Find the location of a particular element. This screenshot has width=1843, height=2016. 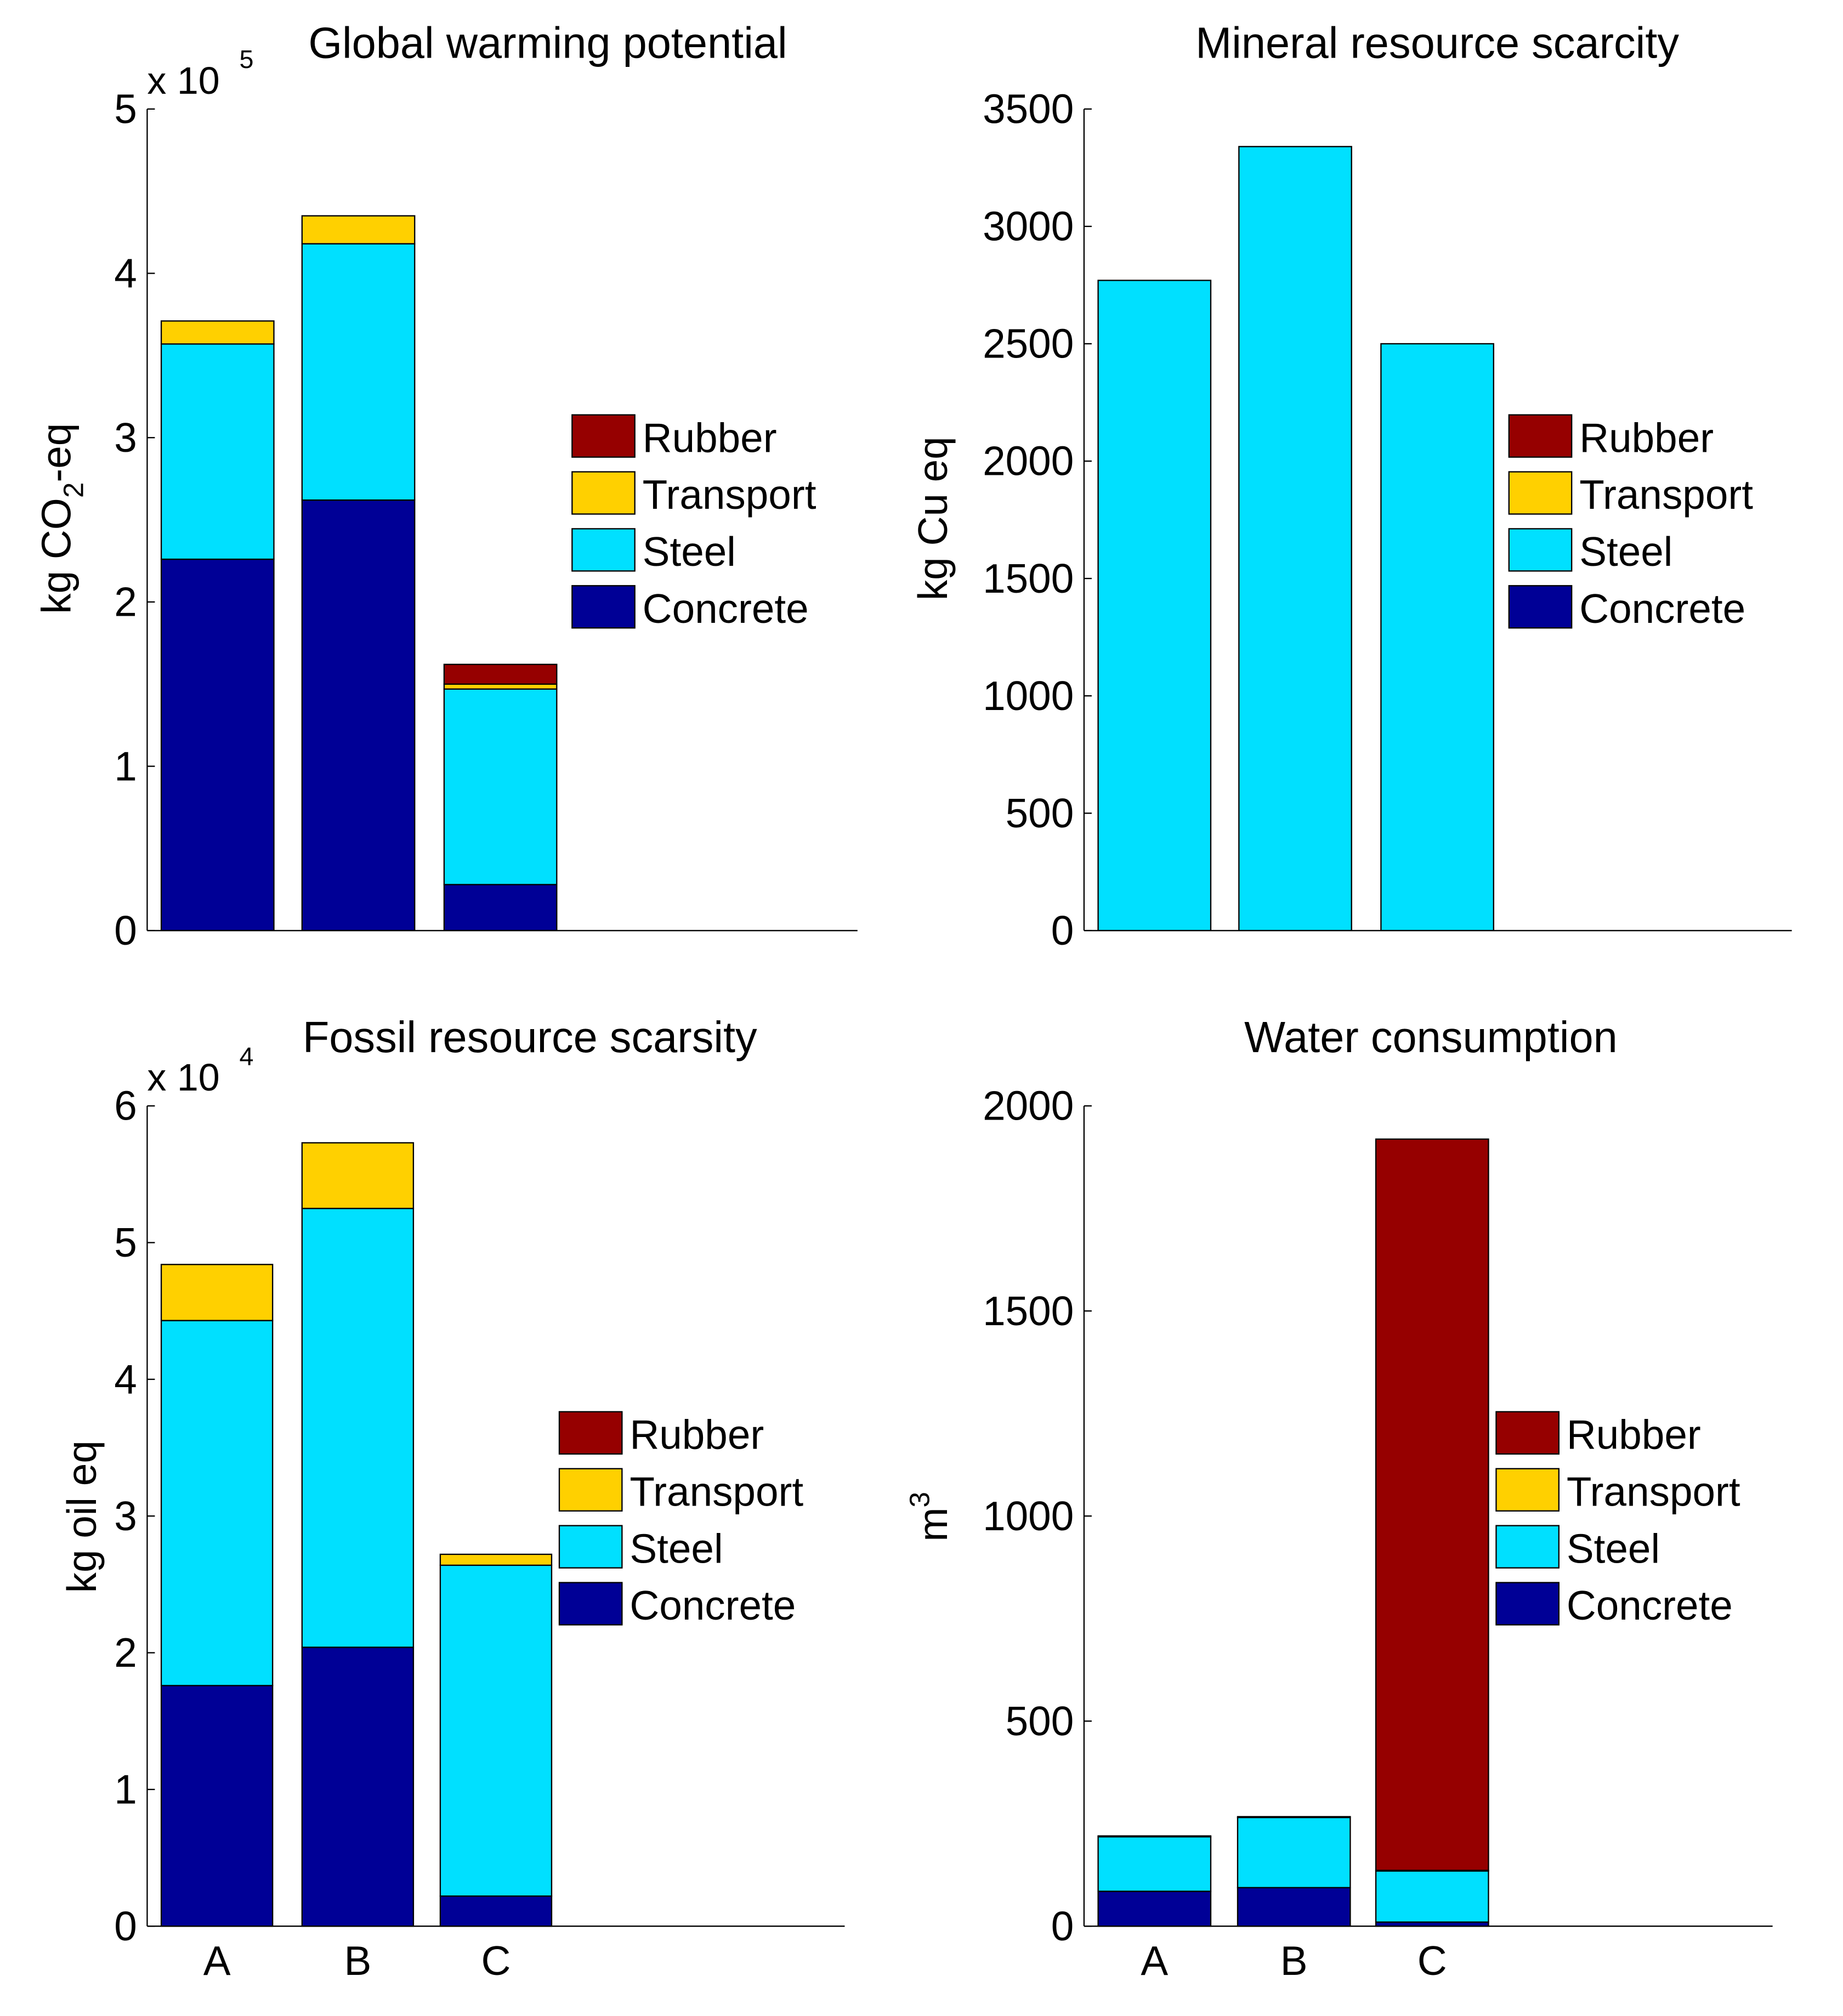

y-axis-label-main: kg oil eq is located at coordinates (82, 1516).